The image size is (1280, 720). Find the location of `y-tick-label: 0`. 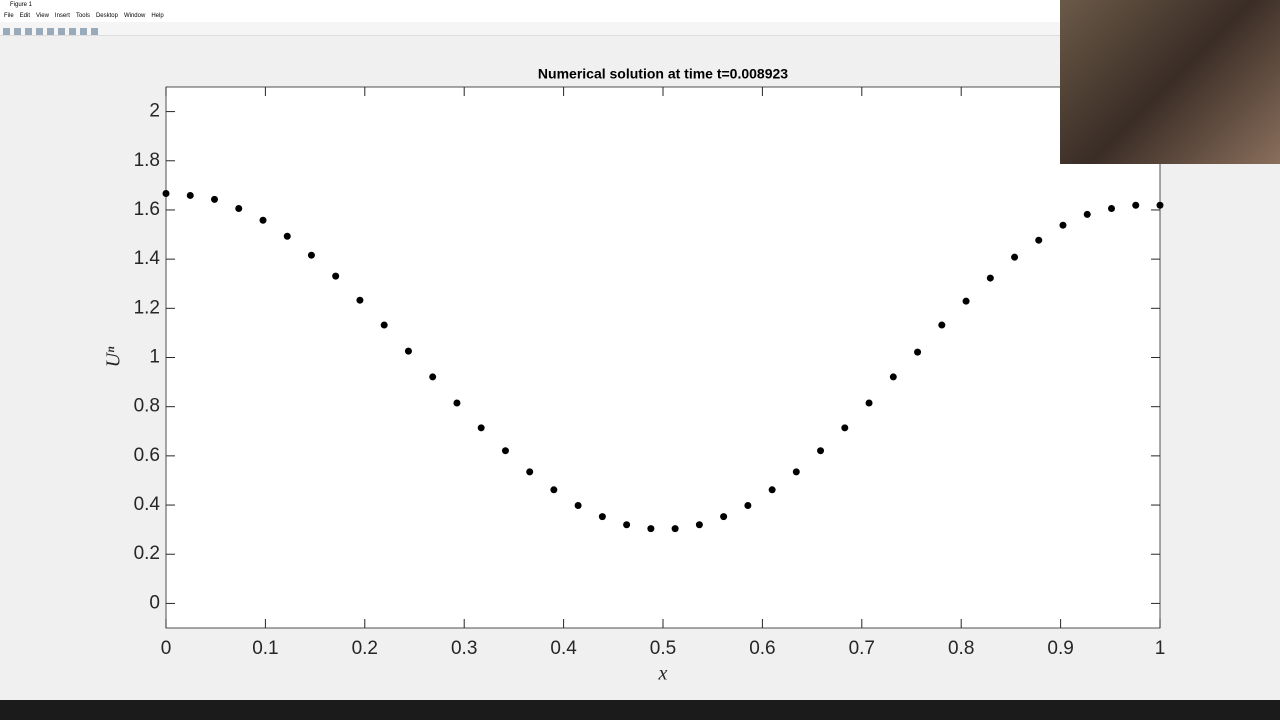

y-tick-label: 0 is located at coordinates (154, 602).